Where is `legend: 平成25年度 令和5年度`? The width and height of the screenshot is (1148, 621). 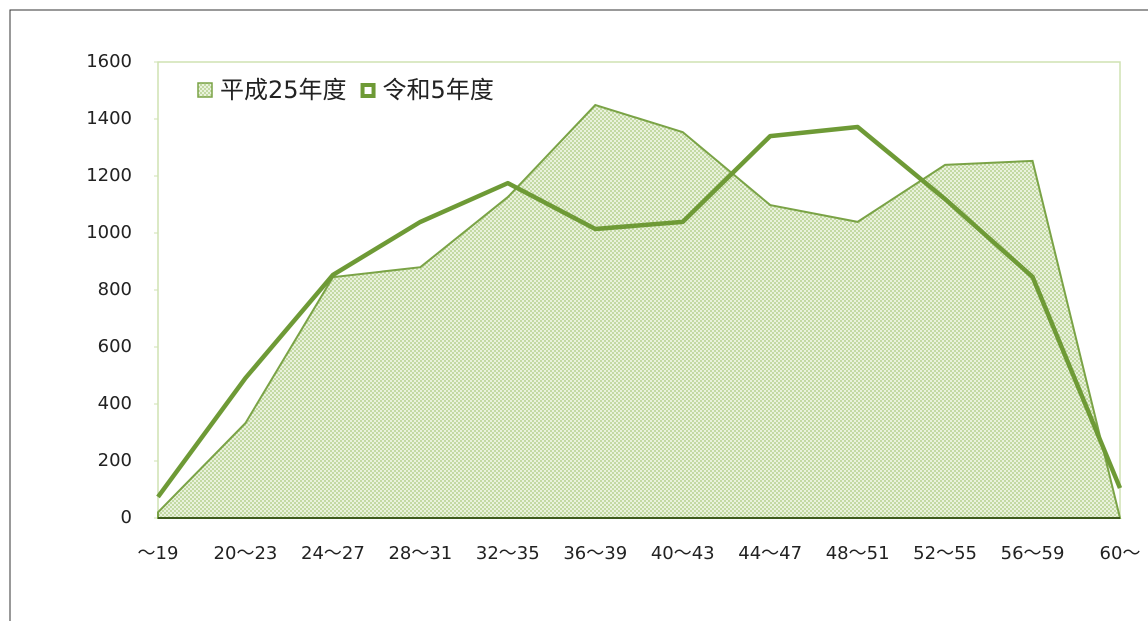
legend: 平成25年度 令和5年度 is located at coordinates (345, 90).